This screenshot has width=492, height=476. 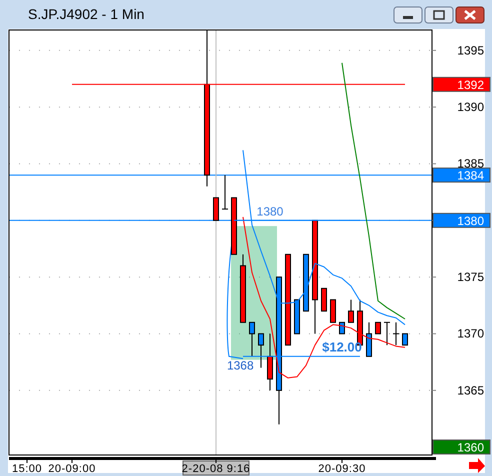 What do you see at coordinates (342, 469) in the screenshot?
I see `x-tick-label: 20-09:30` at bounding box center [342, 469].